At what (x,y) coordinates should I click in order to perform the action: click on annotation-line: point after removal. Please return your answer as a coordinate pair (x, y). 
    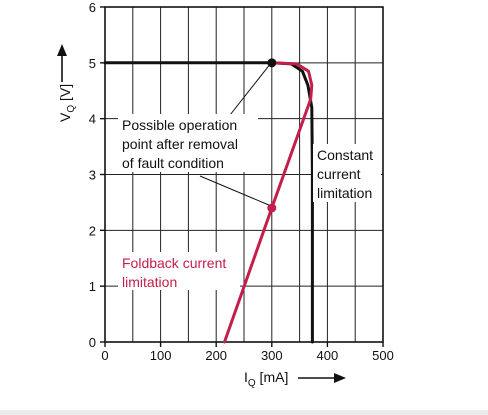
    Looking at the image, I should click on (180, 144).